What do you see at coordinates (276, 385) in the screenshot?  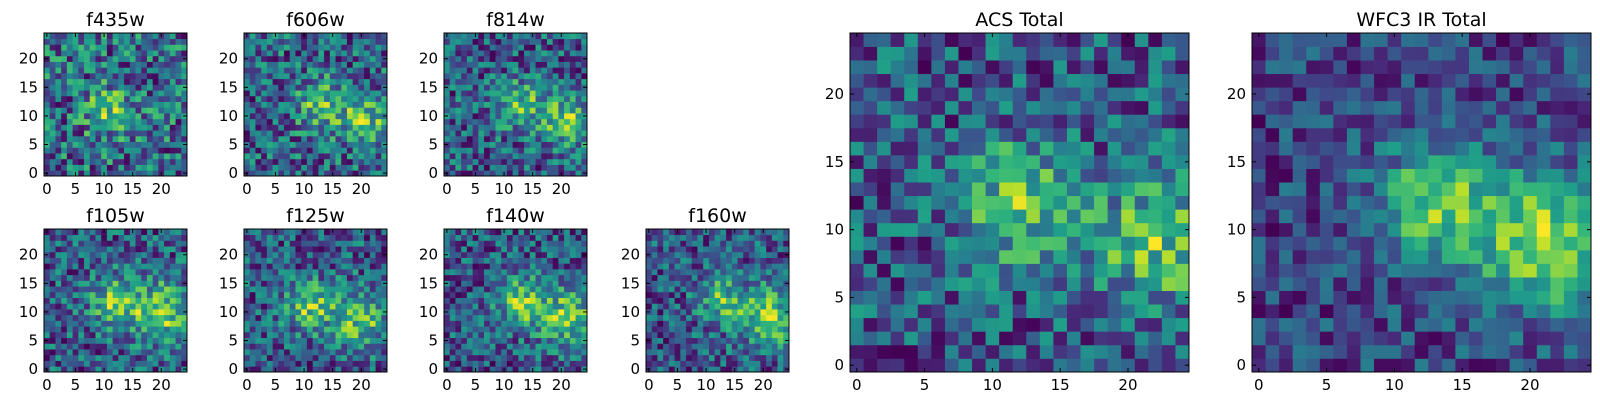 I see `x-tick-label: 5` at bounding box center [276, 385].